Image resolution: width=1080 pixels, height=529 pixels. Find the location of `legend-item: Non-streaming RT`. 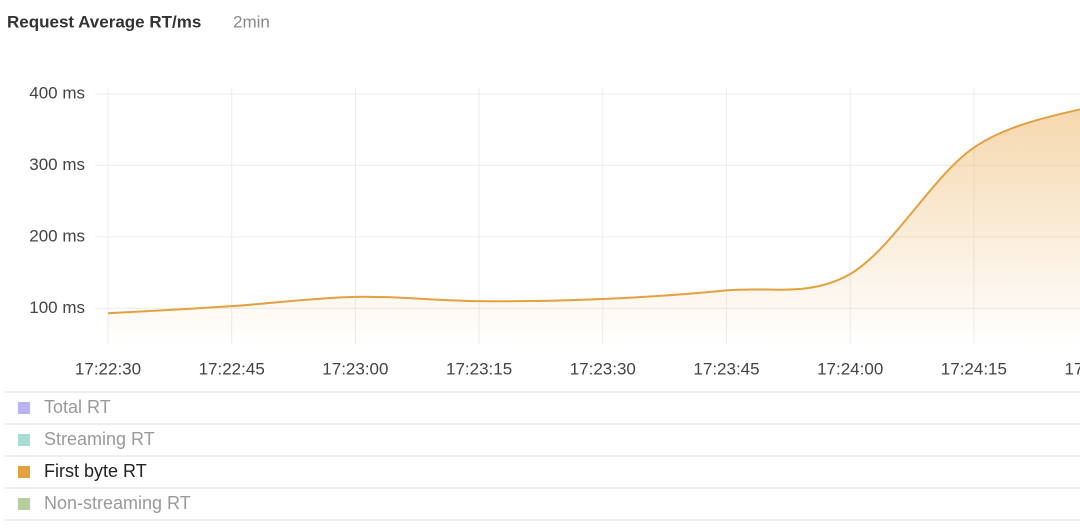

legend-item: Non-streaming RT is located at coordinates (104, 503).